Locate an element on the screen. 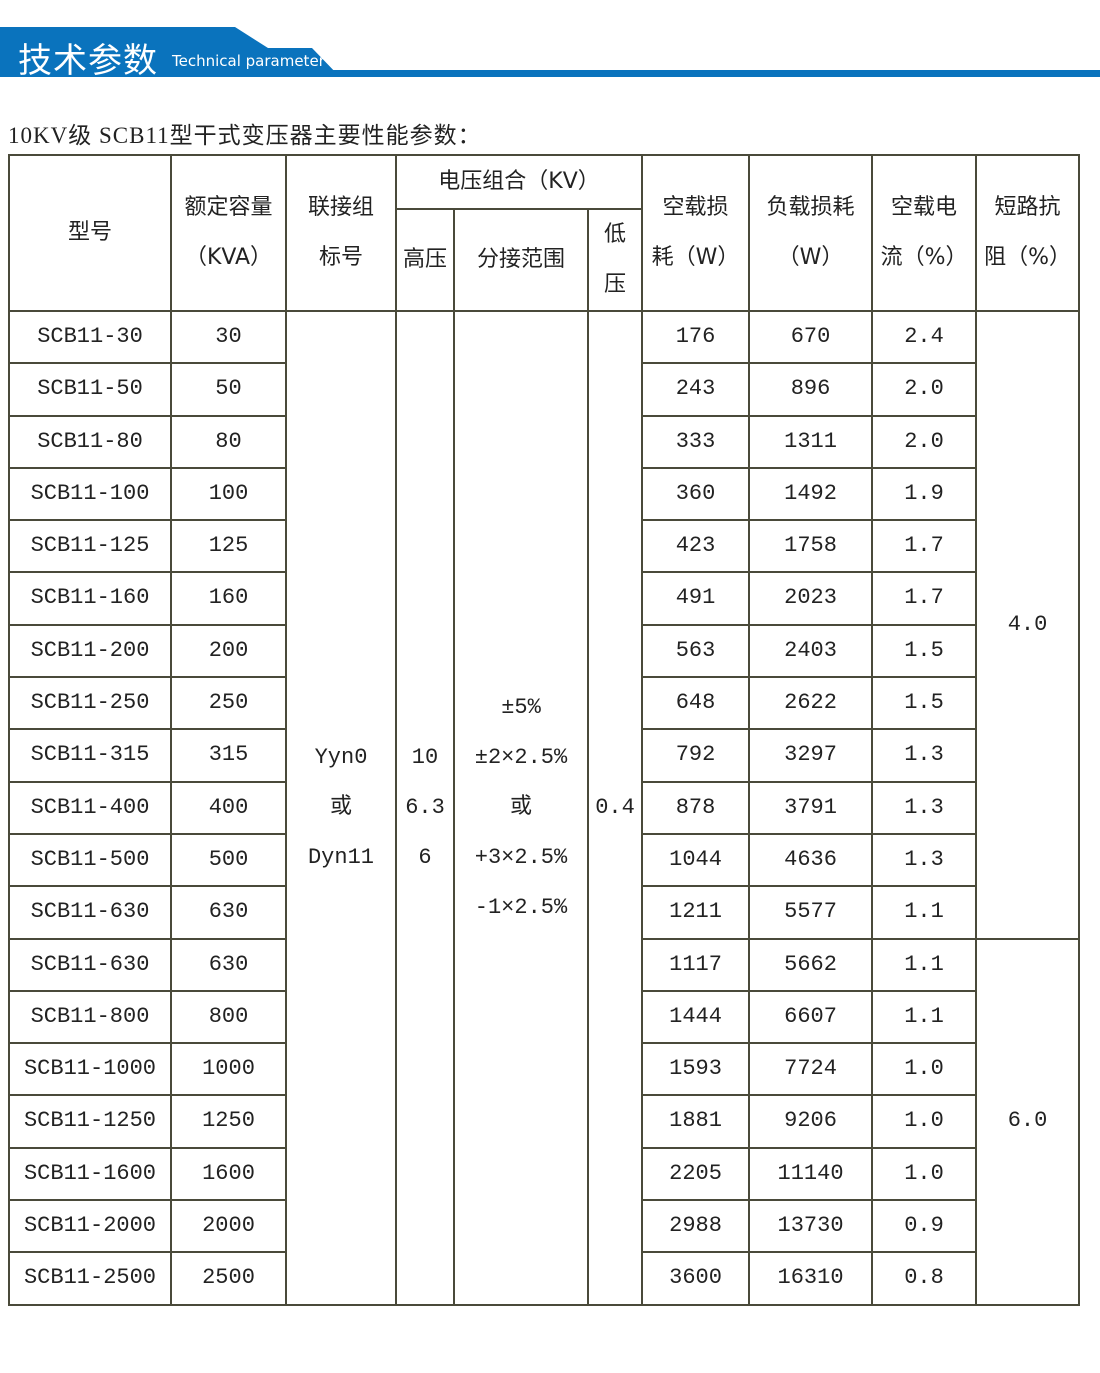 This screenshot has height=1373, width=1100. noload-loss-cell: 491 is located at coordinates (696, 598).